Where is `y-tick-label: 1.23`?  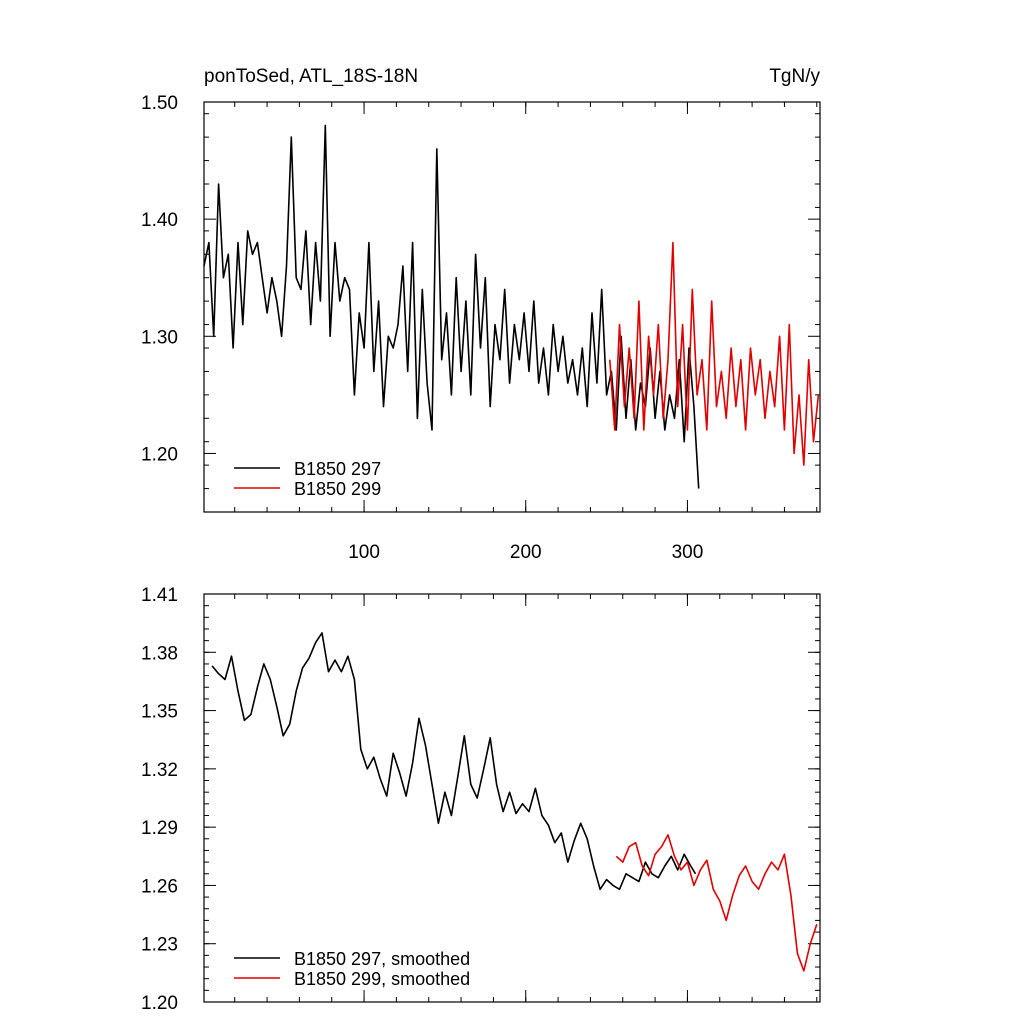
y-tick-label: 1.23 is located at coordinates (159, 945).